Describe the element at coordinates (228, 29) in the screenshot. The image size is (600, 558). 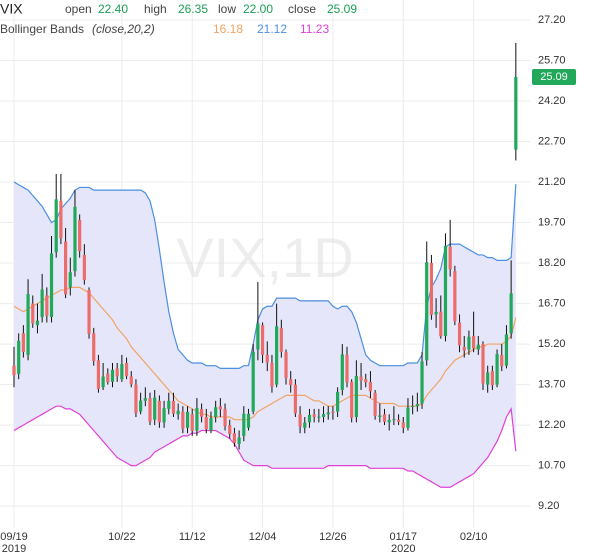
I see `indicator-value: 16.18` at that location.